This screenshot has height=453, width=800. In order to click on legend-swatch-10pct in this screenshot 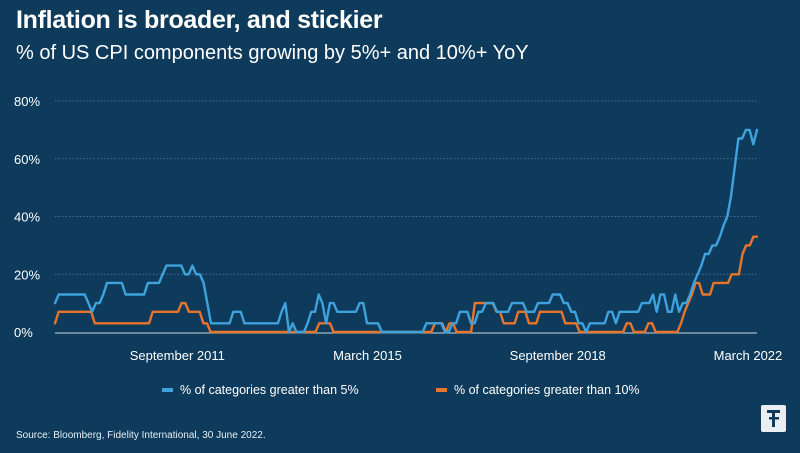, I will do `click(441, 390)`.